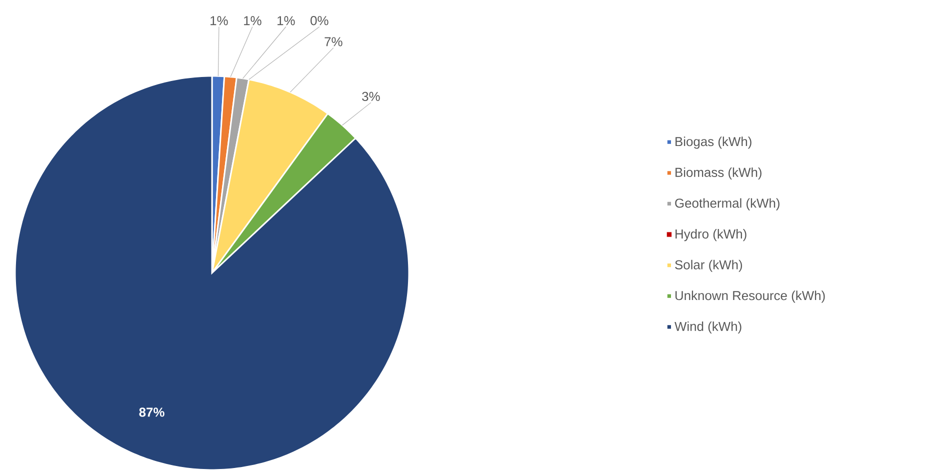 The width and height of the screenshot is (940, 471). What do you see at coordinates (319, 21) in the screenshot?
I see `text: 0%` at bounding box center [319, 21].